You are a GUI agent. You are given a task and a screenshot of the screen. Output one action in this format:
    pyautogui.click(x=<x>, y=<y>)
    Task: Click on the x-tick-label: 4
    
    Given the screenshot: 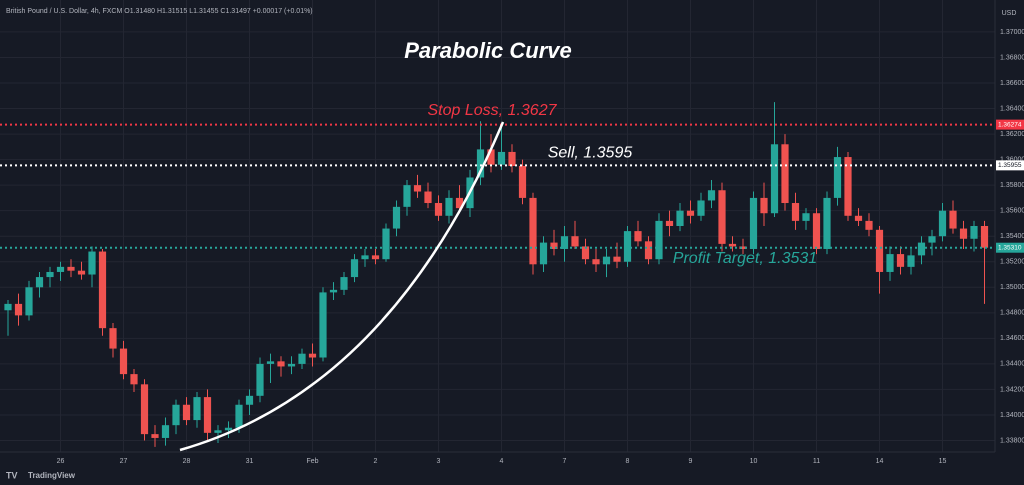 What is the action you would take?
    pyautogui.click(x=502, y=461)
    